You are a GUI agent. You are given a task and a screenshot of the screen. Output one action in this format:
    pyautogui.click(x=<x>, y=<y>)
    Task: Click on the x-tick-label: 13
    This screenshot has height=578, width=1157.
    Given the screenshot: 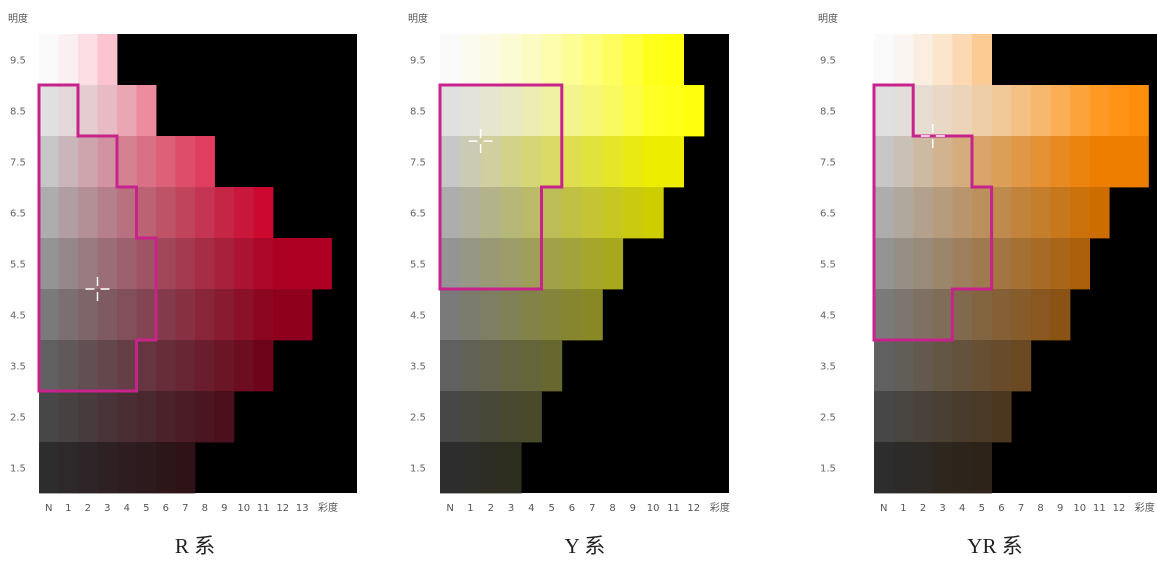 What is the action you would take?
    pyautogui.click(x=302, y=508)
    